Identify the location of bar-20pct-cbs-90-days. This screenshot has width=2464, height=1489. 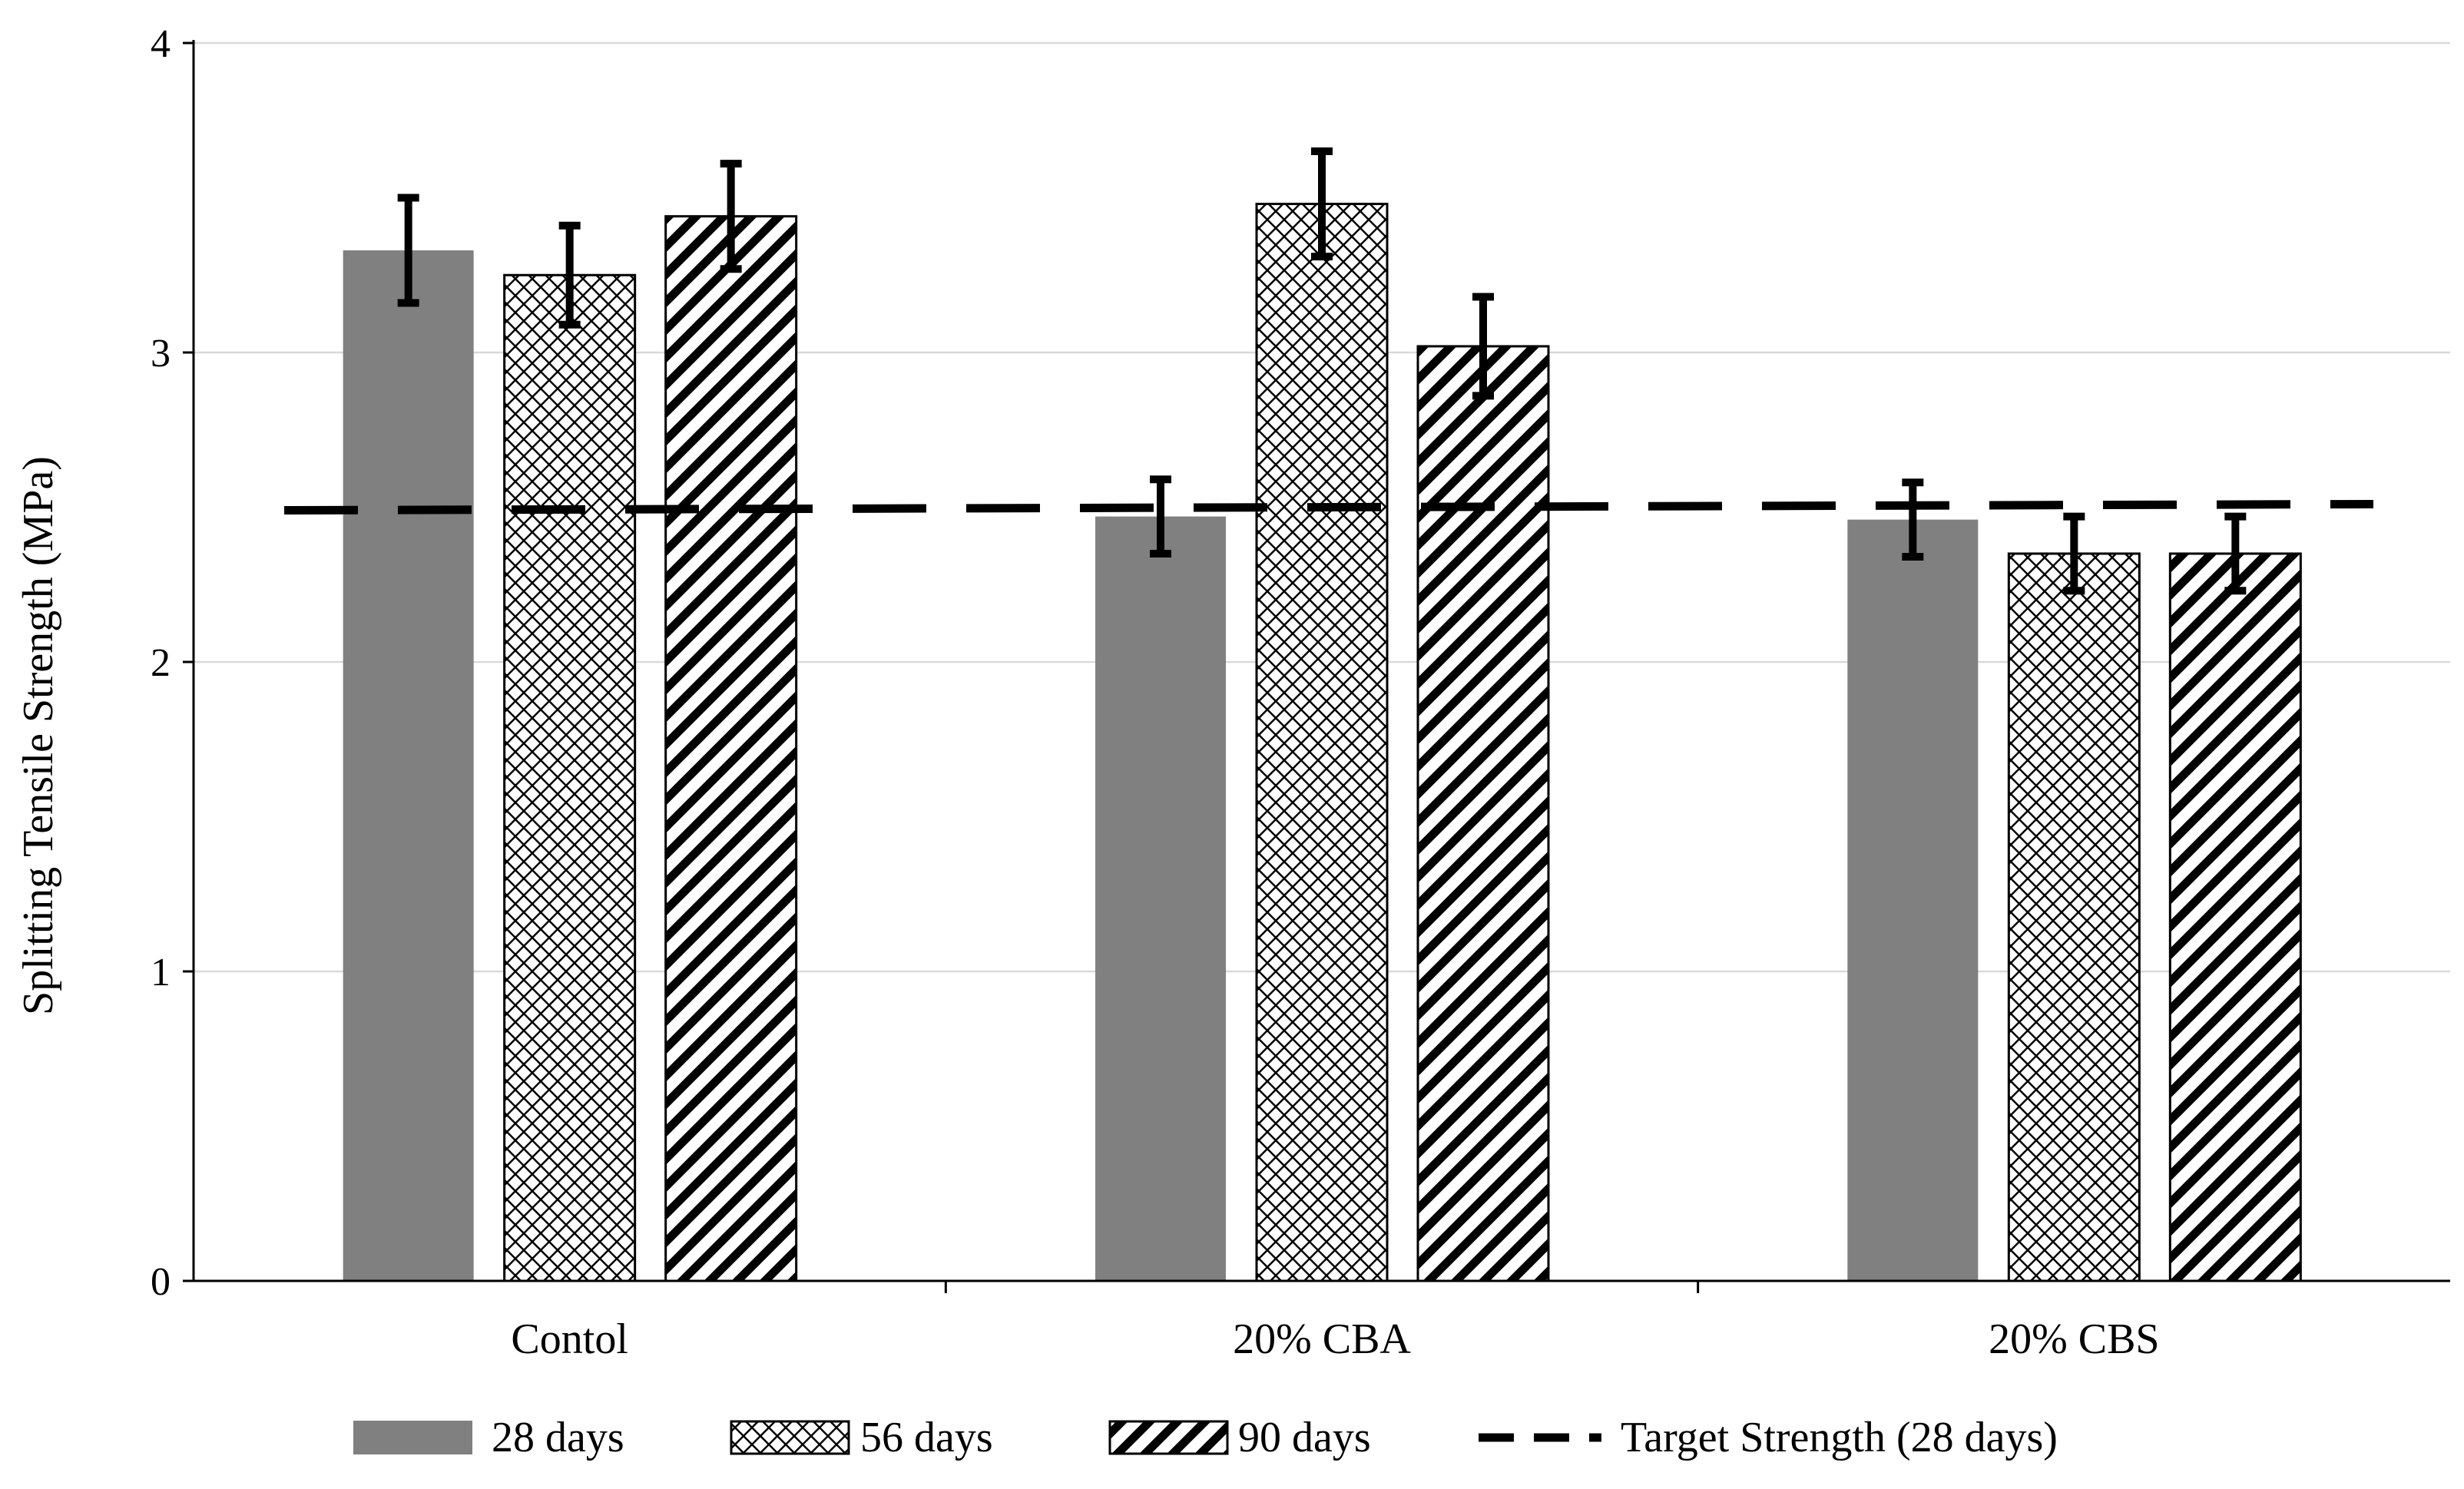
(2235, 917).